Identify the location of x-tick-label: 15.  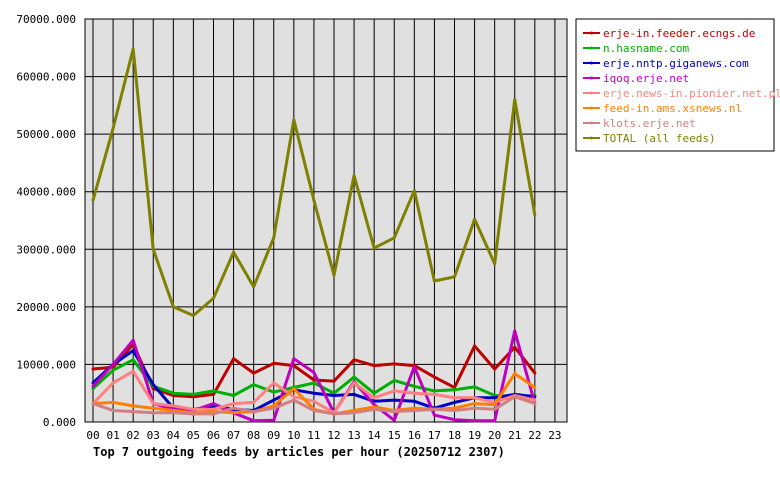
(394, 435).